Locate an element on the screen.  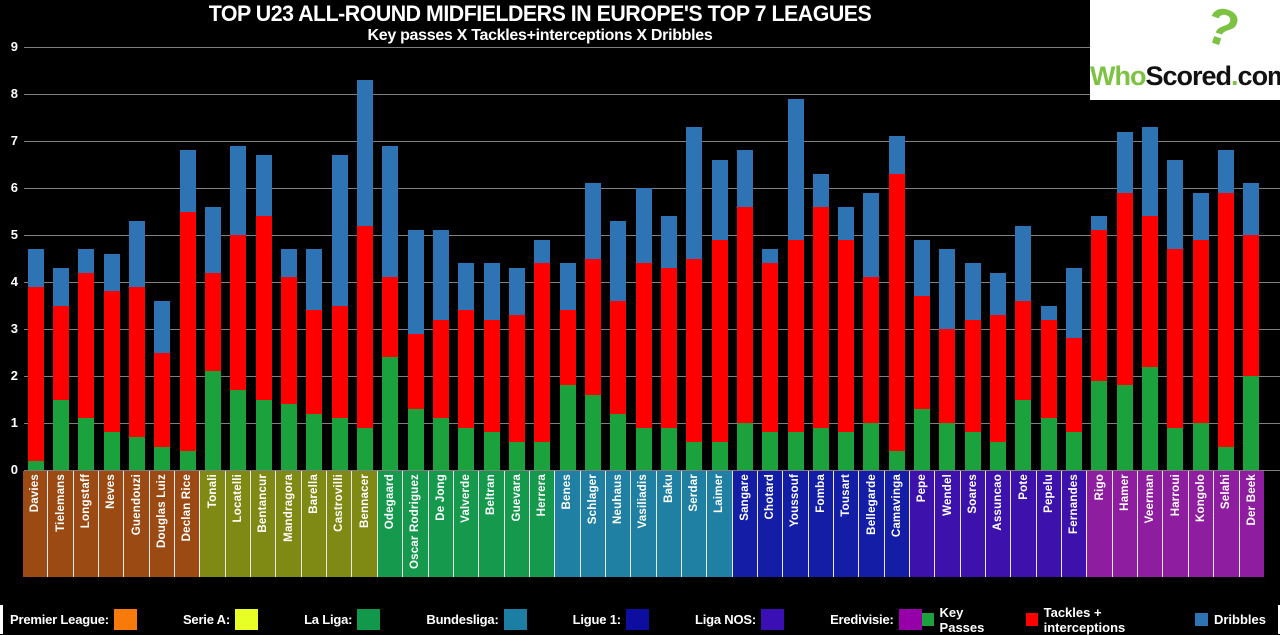
league-color-swatch is located at coordinates (910, 619).